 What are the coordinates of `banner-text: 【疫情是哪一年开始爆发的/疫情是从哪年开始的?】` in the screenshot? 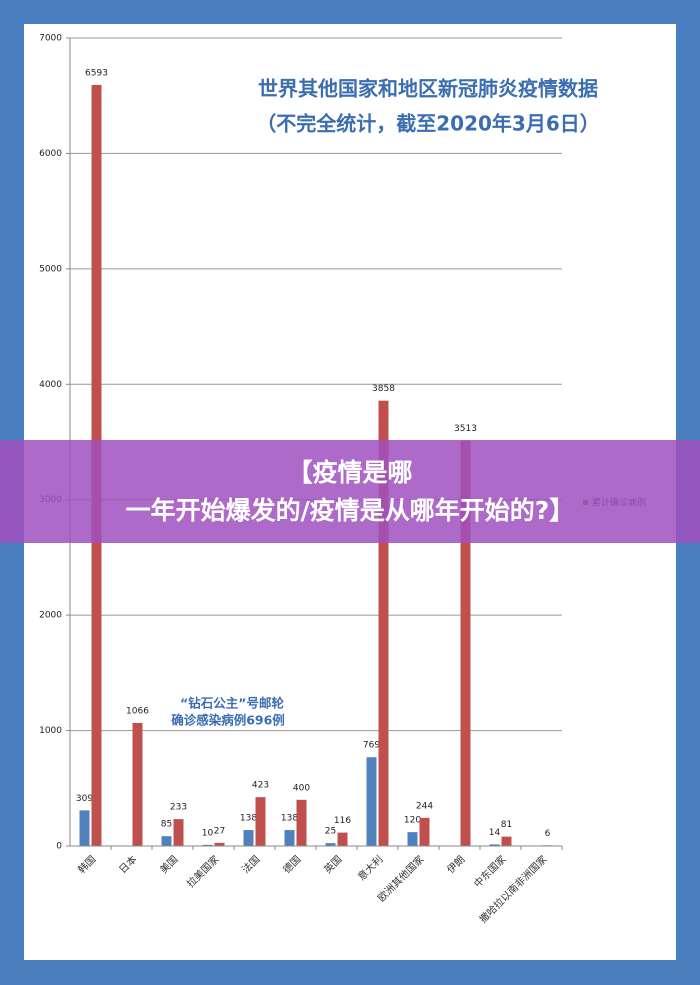 It's located at (350, 491).